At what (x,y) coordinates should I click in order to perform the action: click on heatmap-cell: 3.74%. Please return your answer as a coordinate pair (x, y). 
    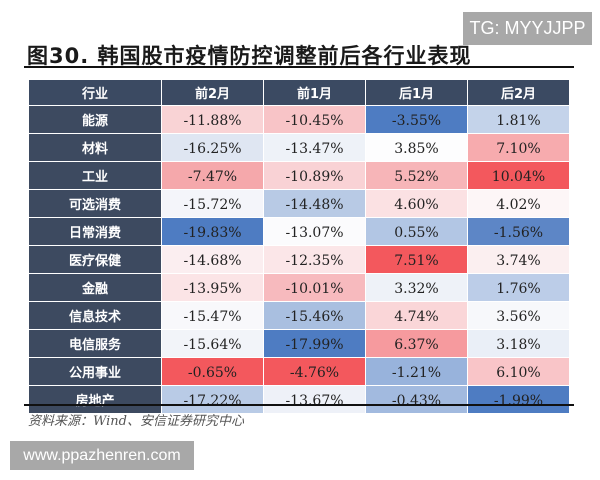
    Looking at the image, I should click on (518, 259).